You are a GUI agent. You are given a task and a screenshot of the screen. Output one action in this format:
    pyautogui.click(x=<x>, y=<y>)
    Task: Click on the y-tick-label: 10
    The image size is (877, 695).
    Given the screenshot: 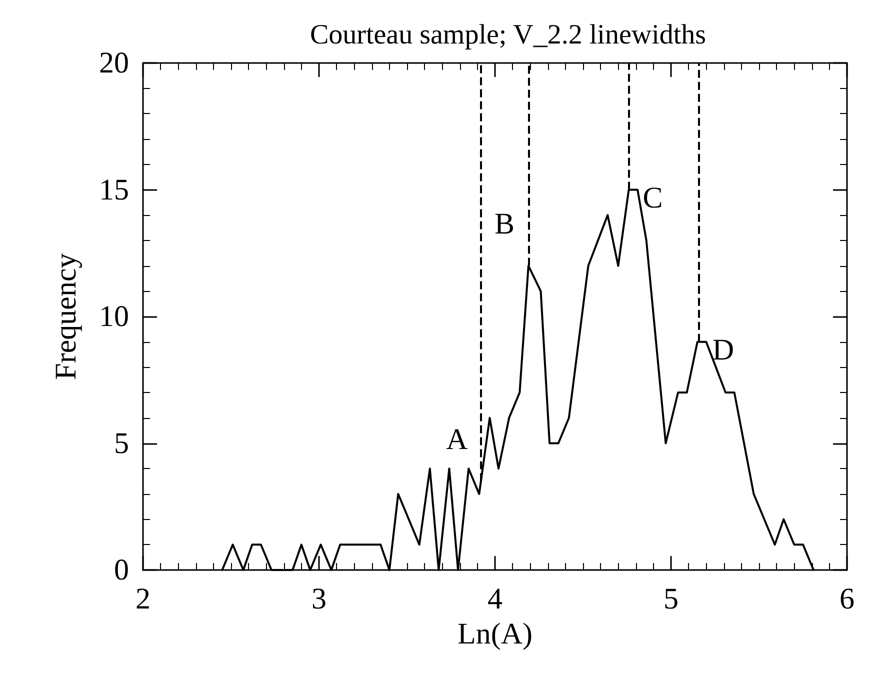 What is the action you would take?
    pyautogui.click(x=114, y=316)
    